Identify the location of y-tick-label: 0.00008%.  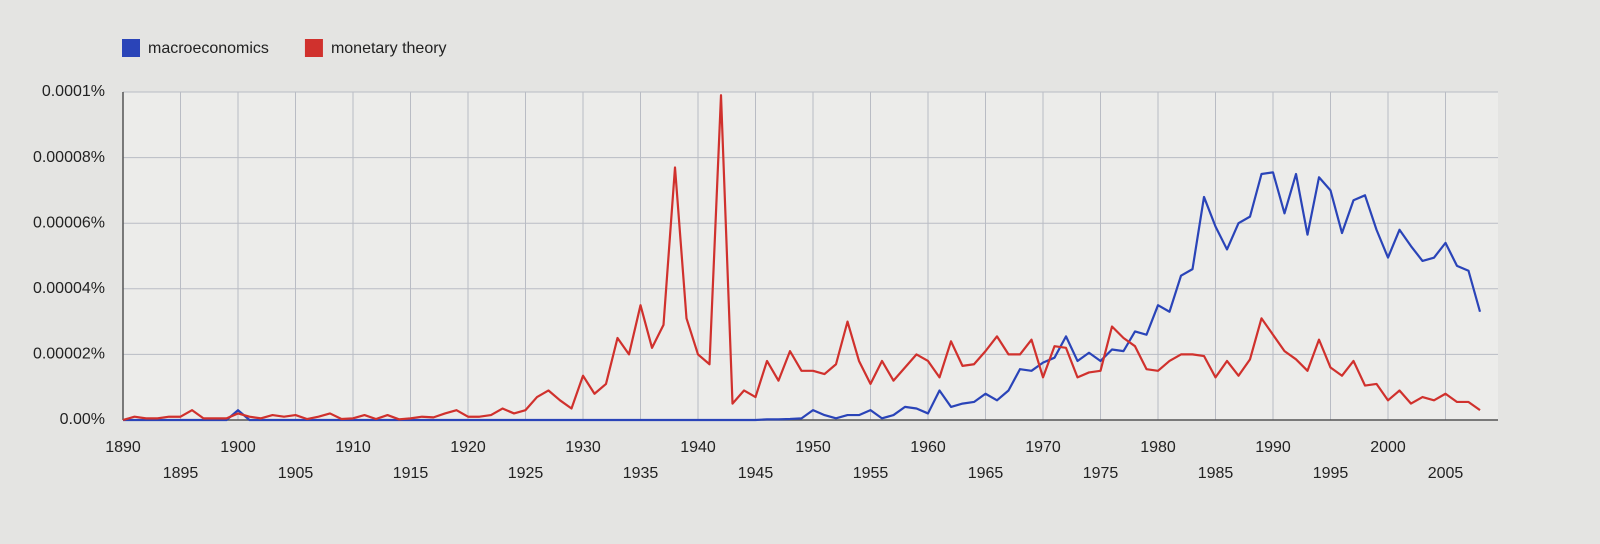
(69, 157).